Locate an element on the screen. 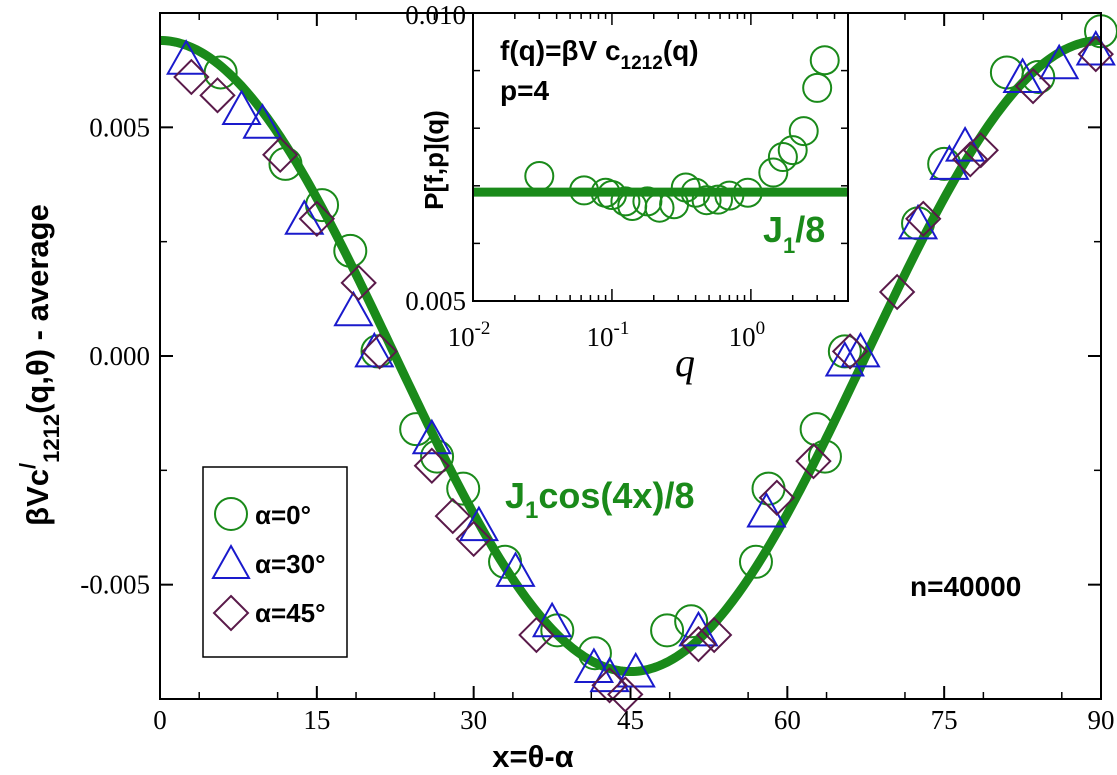 The image size is (1117, 775). curve-label-sub: 1 is located at coordinates (531, 510).